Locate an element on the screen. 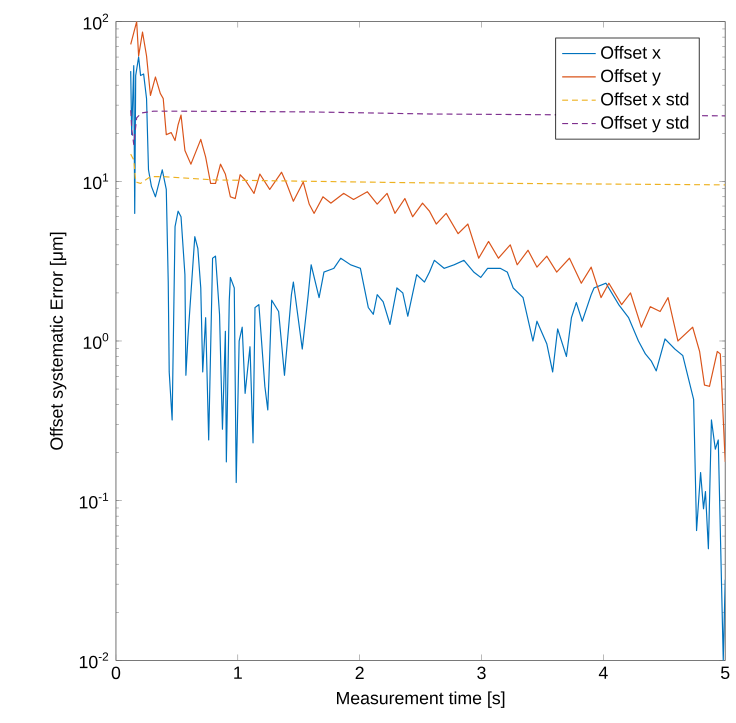  line-series is located at coordinates (428, 169).